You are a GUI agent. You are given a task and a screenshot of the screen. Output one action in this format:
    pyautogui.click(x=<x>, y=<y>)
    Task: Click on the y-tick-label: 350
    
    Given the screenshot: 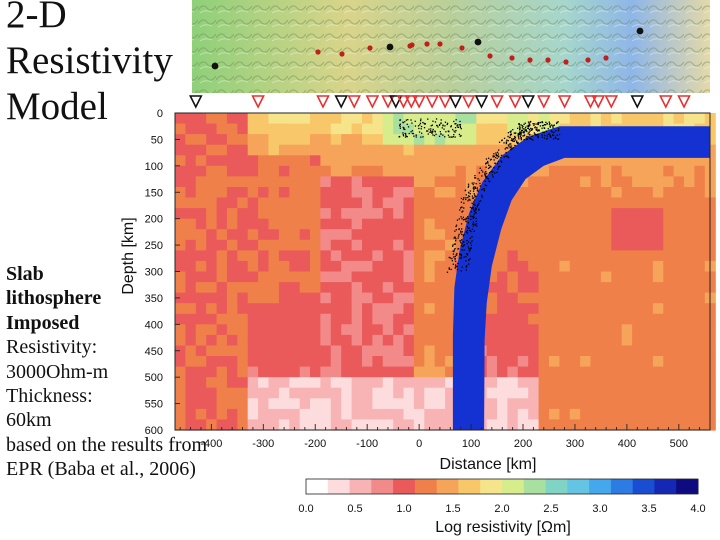 What is the action you would take?
    pyautogui.click(x=154, y=299)
    